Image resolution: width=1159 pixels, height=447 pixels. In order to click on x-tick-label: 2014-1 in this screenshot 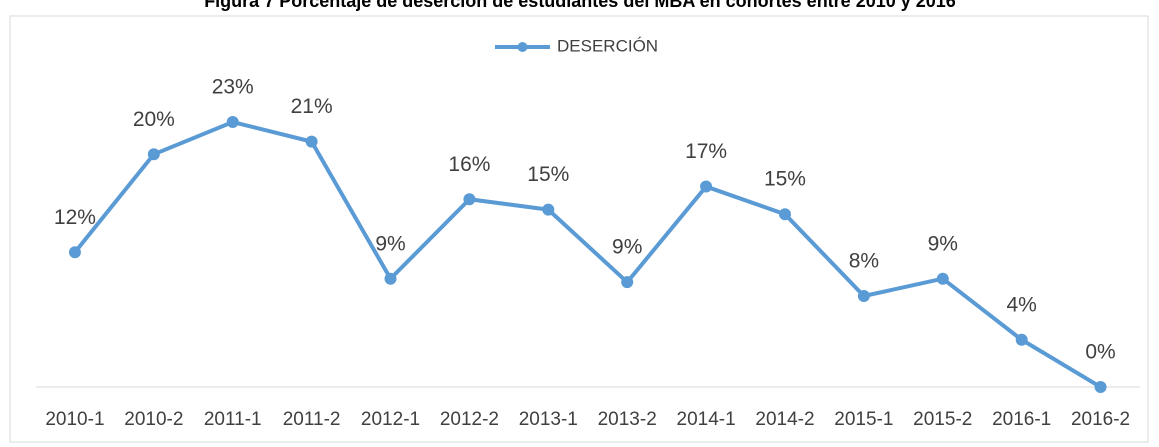, I will do `click(706, 419)`.